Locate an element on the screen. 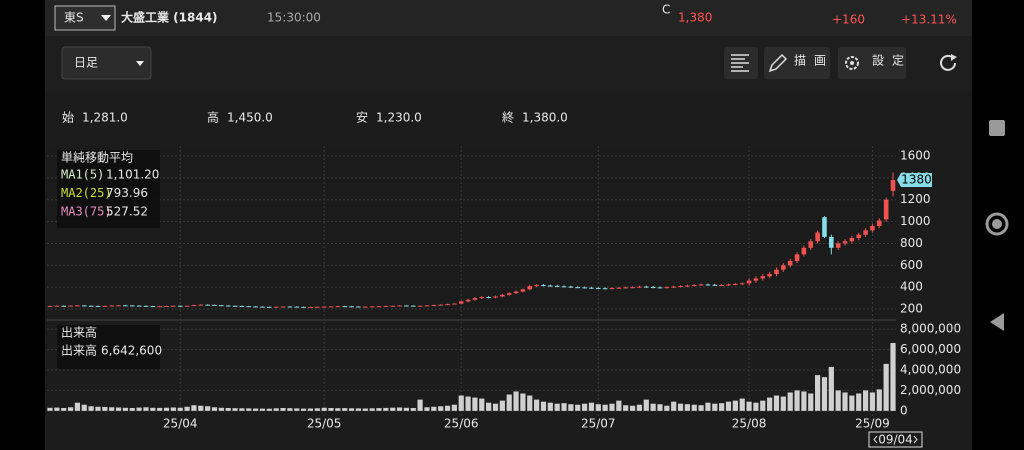 This screenshot has height=450, width=1024. nav-recent is located at coordinates (997, 128).